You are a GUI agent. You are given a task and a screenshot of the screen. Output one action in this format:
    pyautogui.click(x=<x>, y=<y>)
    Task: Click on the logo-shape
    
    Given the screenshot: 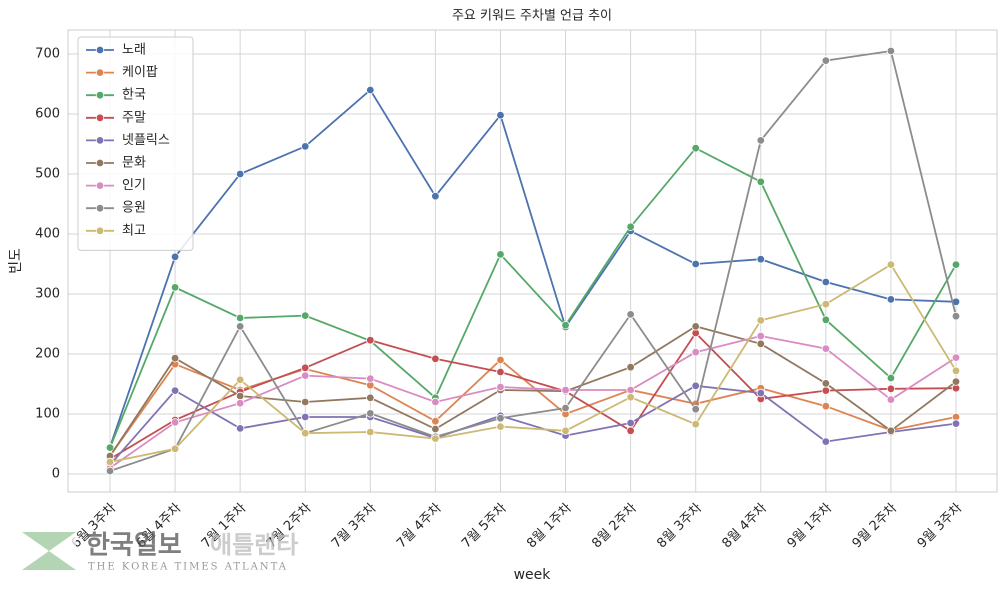 What is the action you would take?
    pyautogui.click(x=49, y=551)
    